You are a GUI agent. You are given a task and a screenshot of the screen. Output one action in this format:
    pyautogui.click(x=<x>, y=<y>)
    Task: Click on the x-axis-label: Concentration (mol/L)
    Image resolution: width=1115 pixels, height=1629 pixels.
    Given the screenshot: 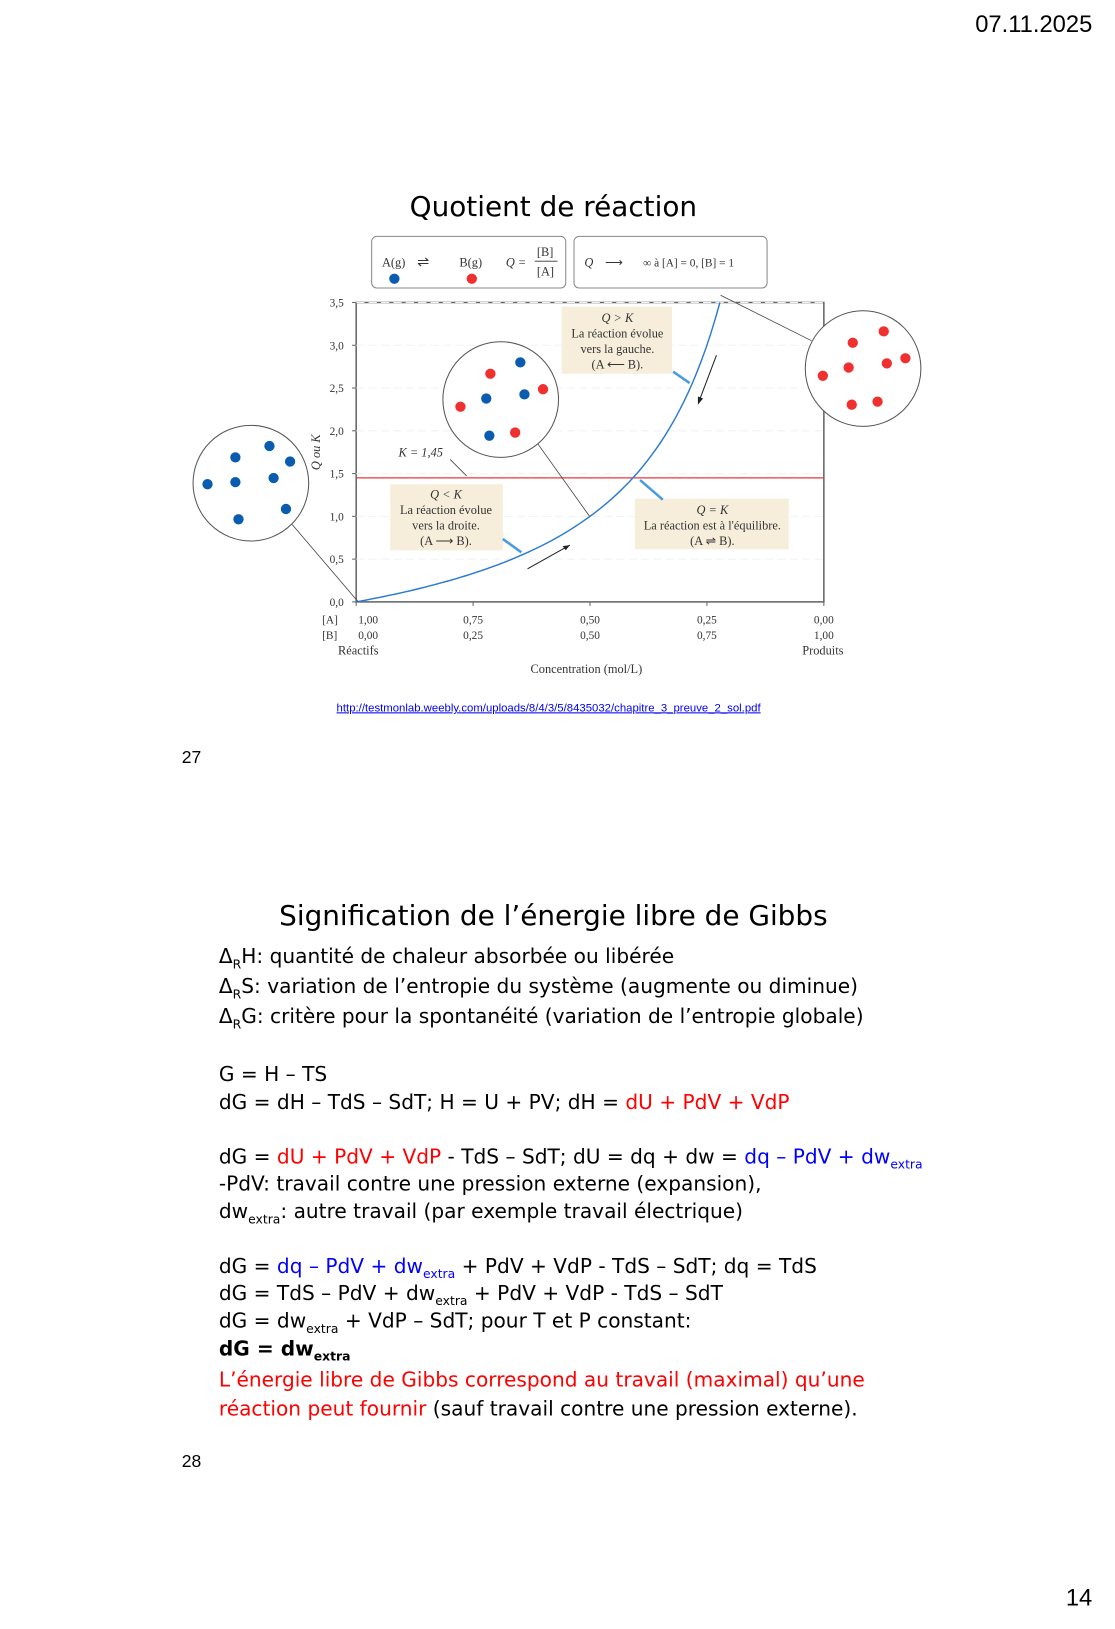 What is the action you would take?
    pyautogui.click(x=587, y=669)
    